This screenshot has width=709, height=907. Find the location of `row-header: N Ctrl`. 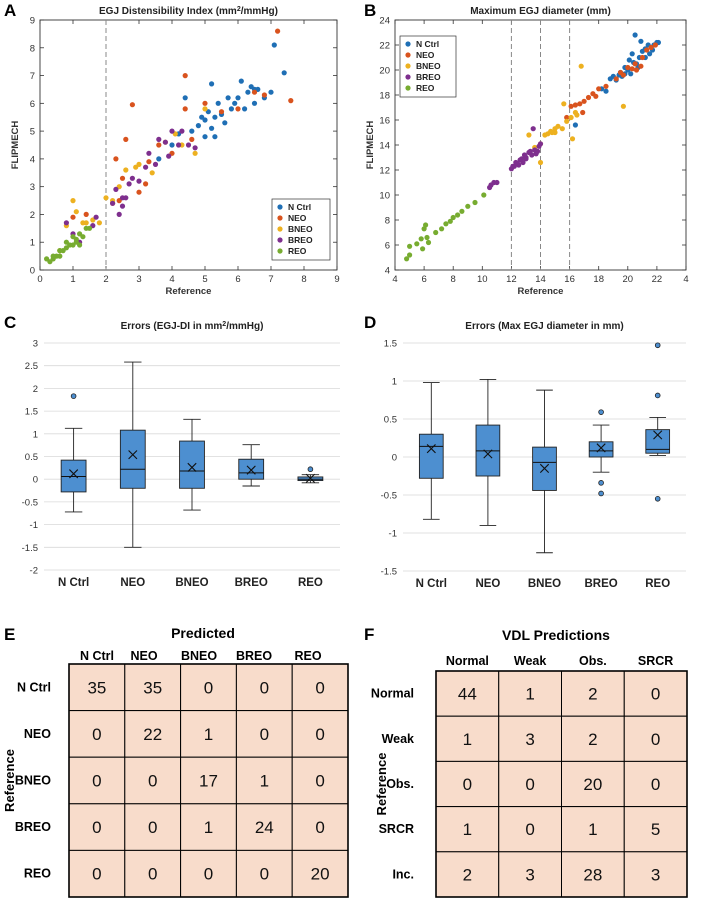

row-header: N Ctrl is located at coordinates (34, 687).